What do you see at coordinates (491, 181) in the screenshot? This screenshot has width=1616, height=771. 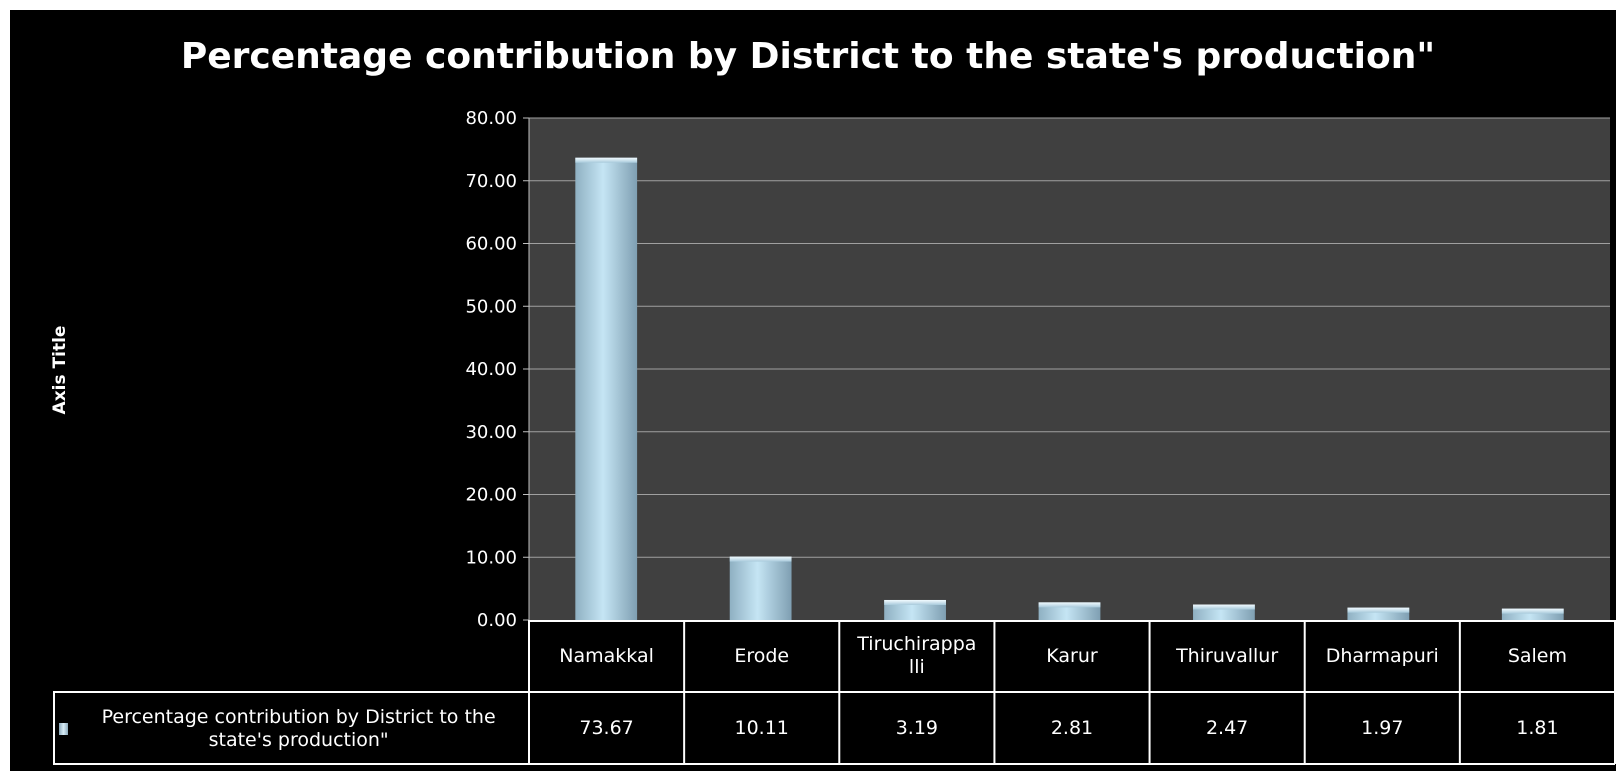 I see `y-tick-label: 70.00` at bounding box center [491, 181].